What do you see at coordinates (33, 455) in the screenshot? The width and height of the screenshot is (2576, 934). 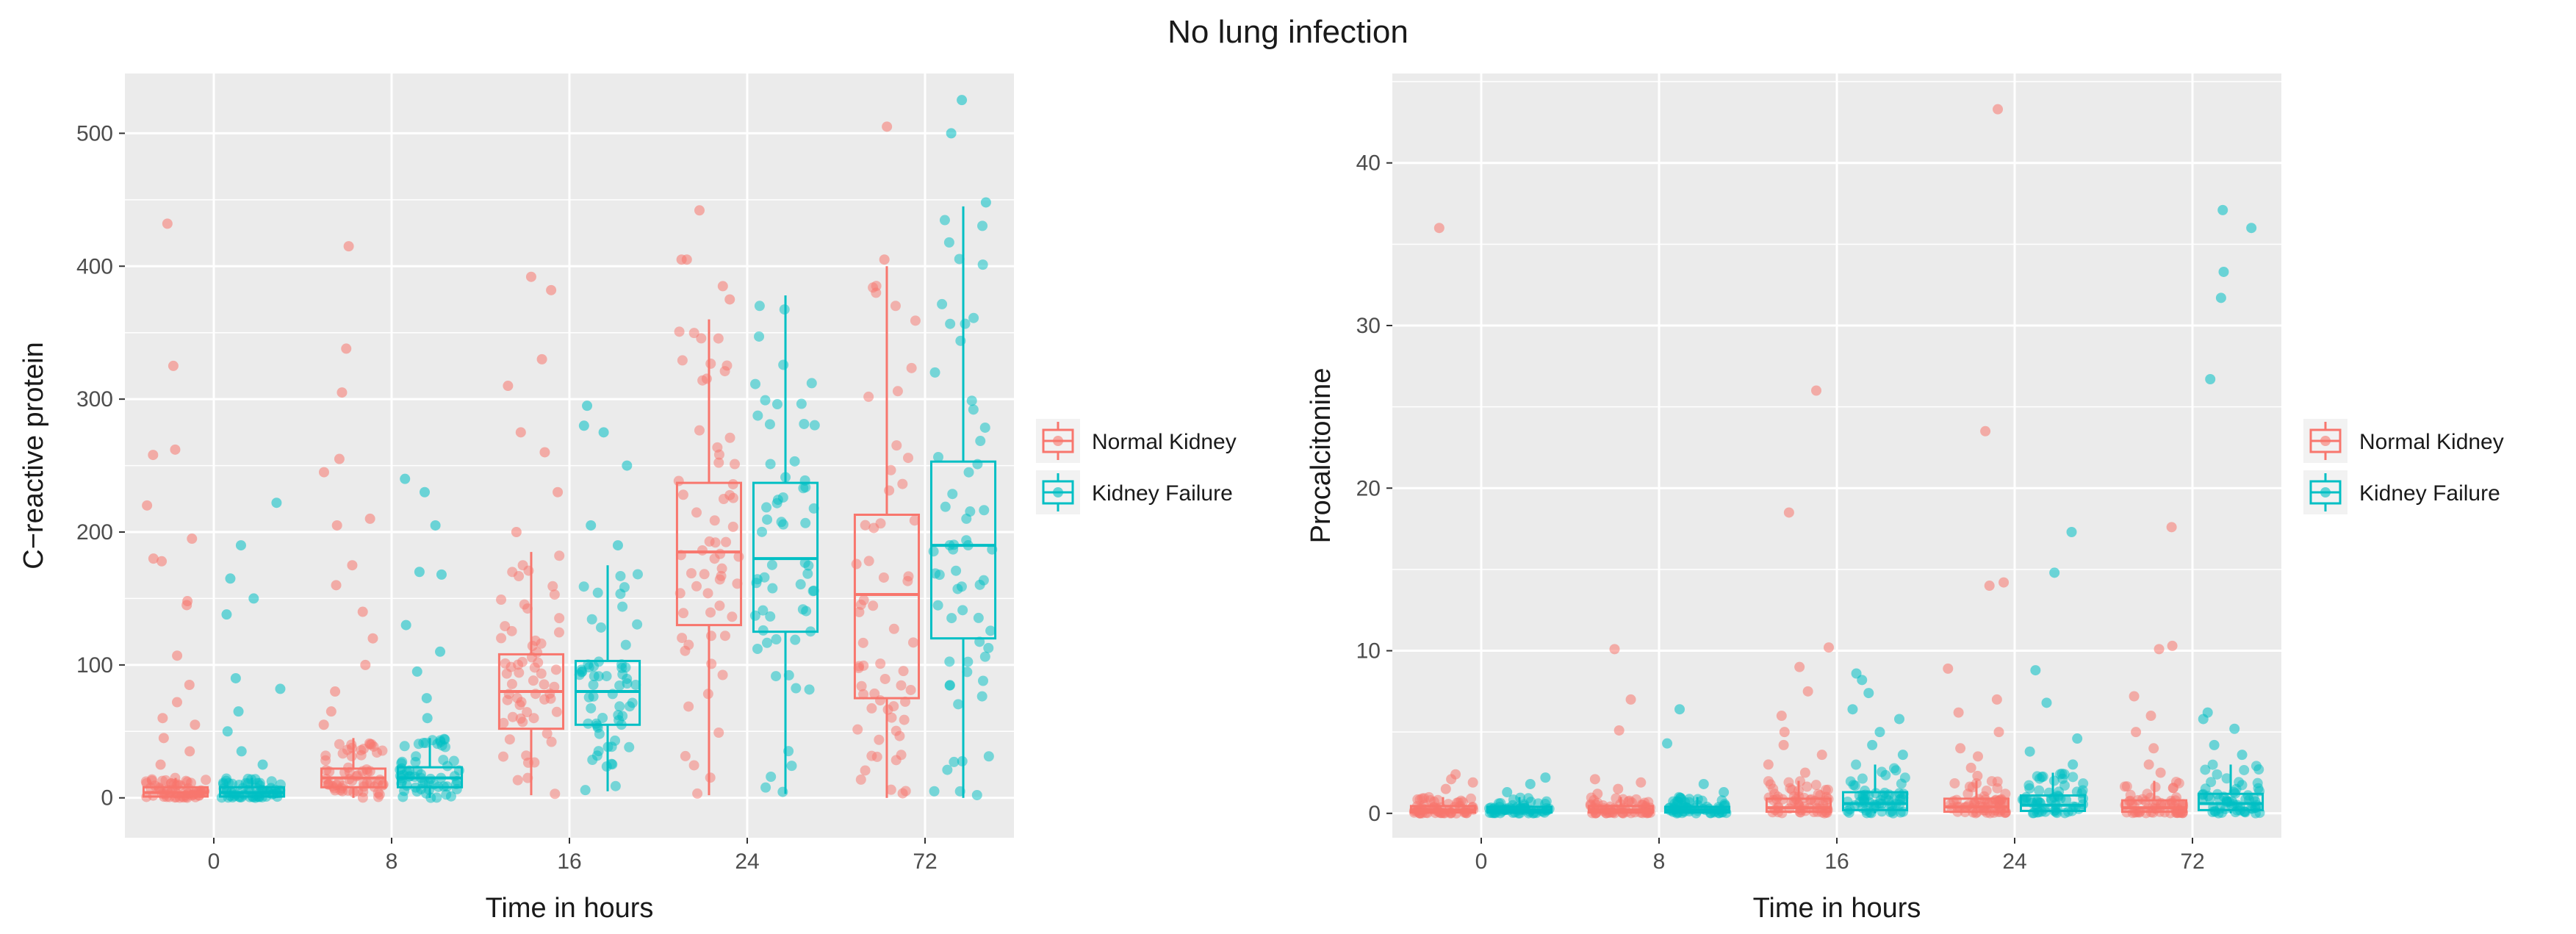 I see `y-axis-title: C−reactive protein` at bounding box center [33, 455].